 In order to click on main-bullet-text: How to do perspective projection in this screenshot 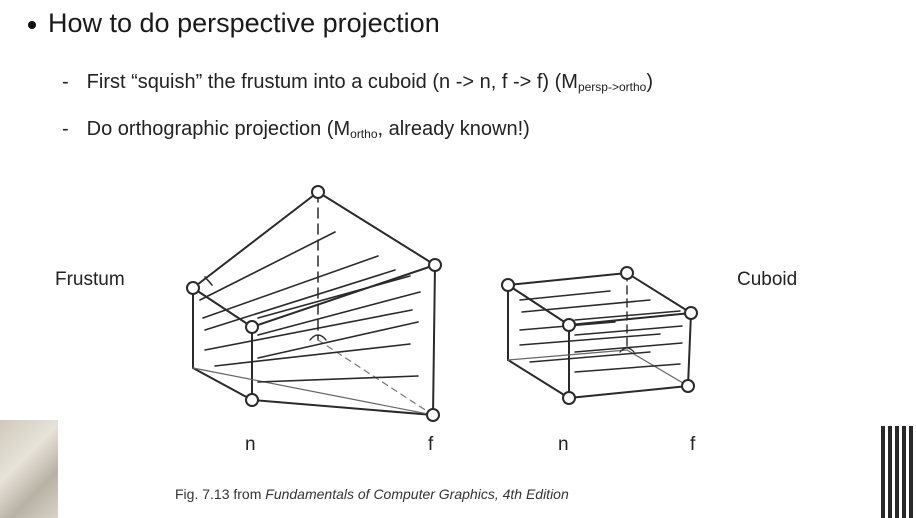, I will do `click(244, 23)`.